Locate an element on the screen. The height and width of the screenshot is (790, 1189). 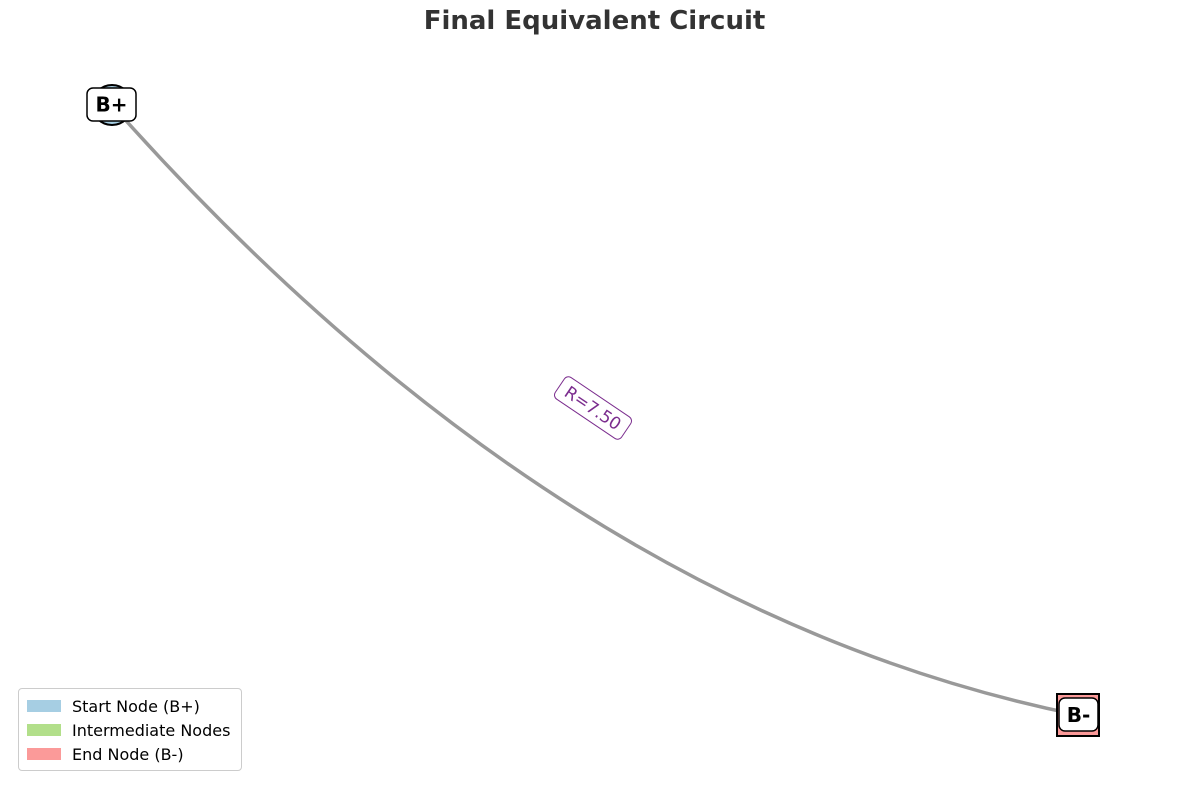
edge-label: R=7.50 is located at coordinates (593, 408).